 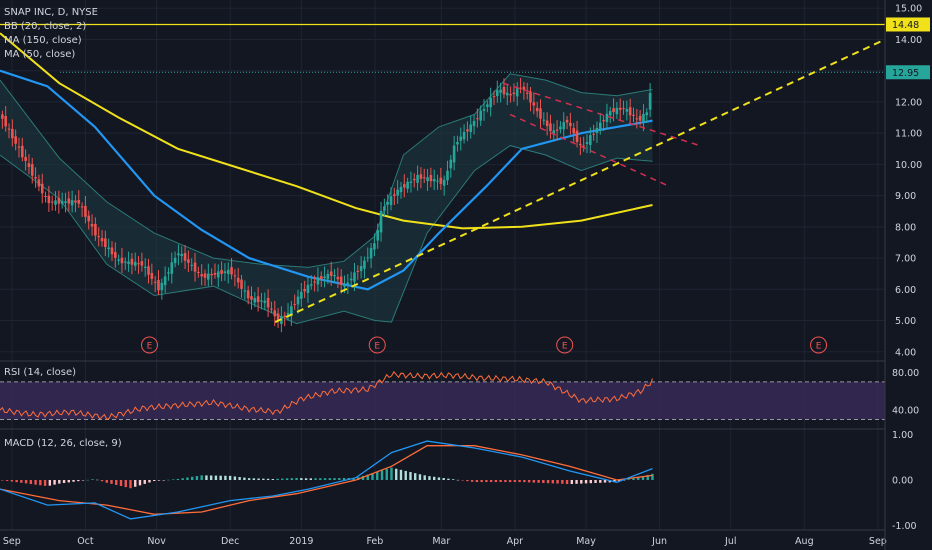 I want to click on earnings-marker-label: E, so click(x=819, y=347).